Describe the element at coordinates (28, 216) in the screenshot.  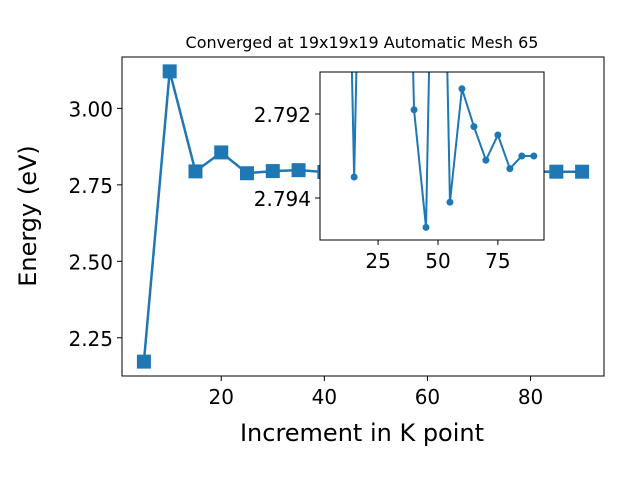
I see `y-axis-label: Energy (eV)` at that location.